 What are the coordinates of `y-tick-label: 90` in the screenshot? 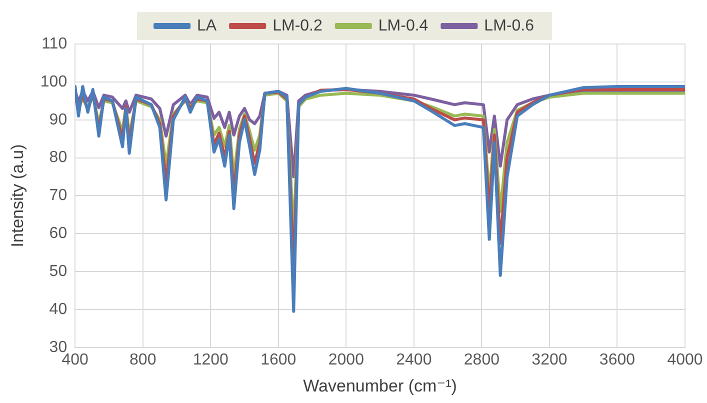 It's located at (58, 119).